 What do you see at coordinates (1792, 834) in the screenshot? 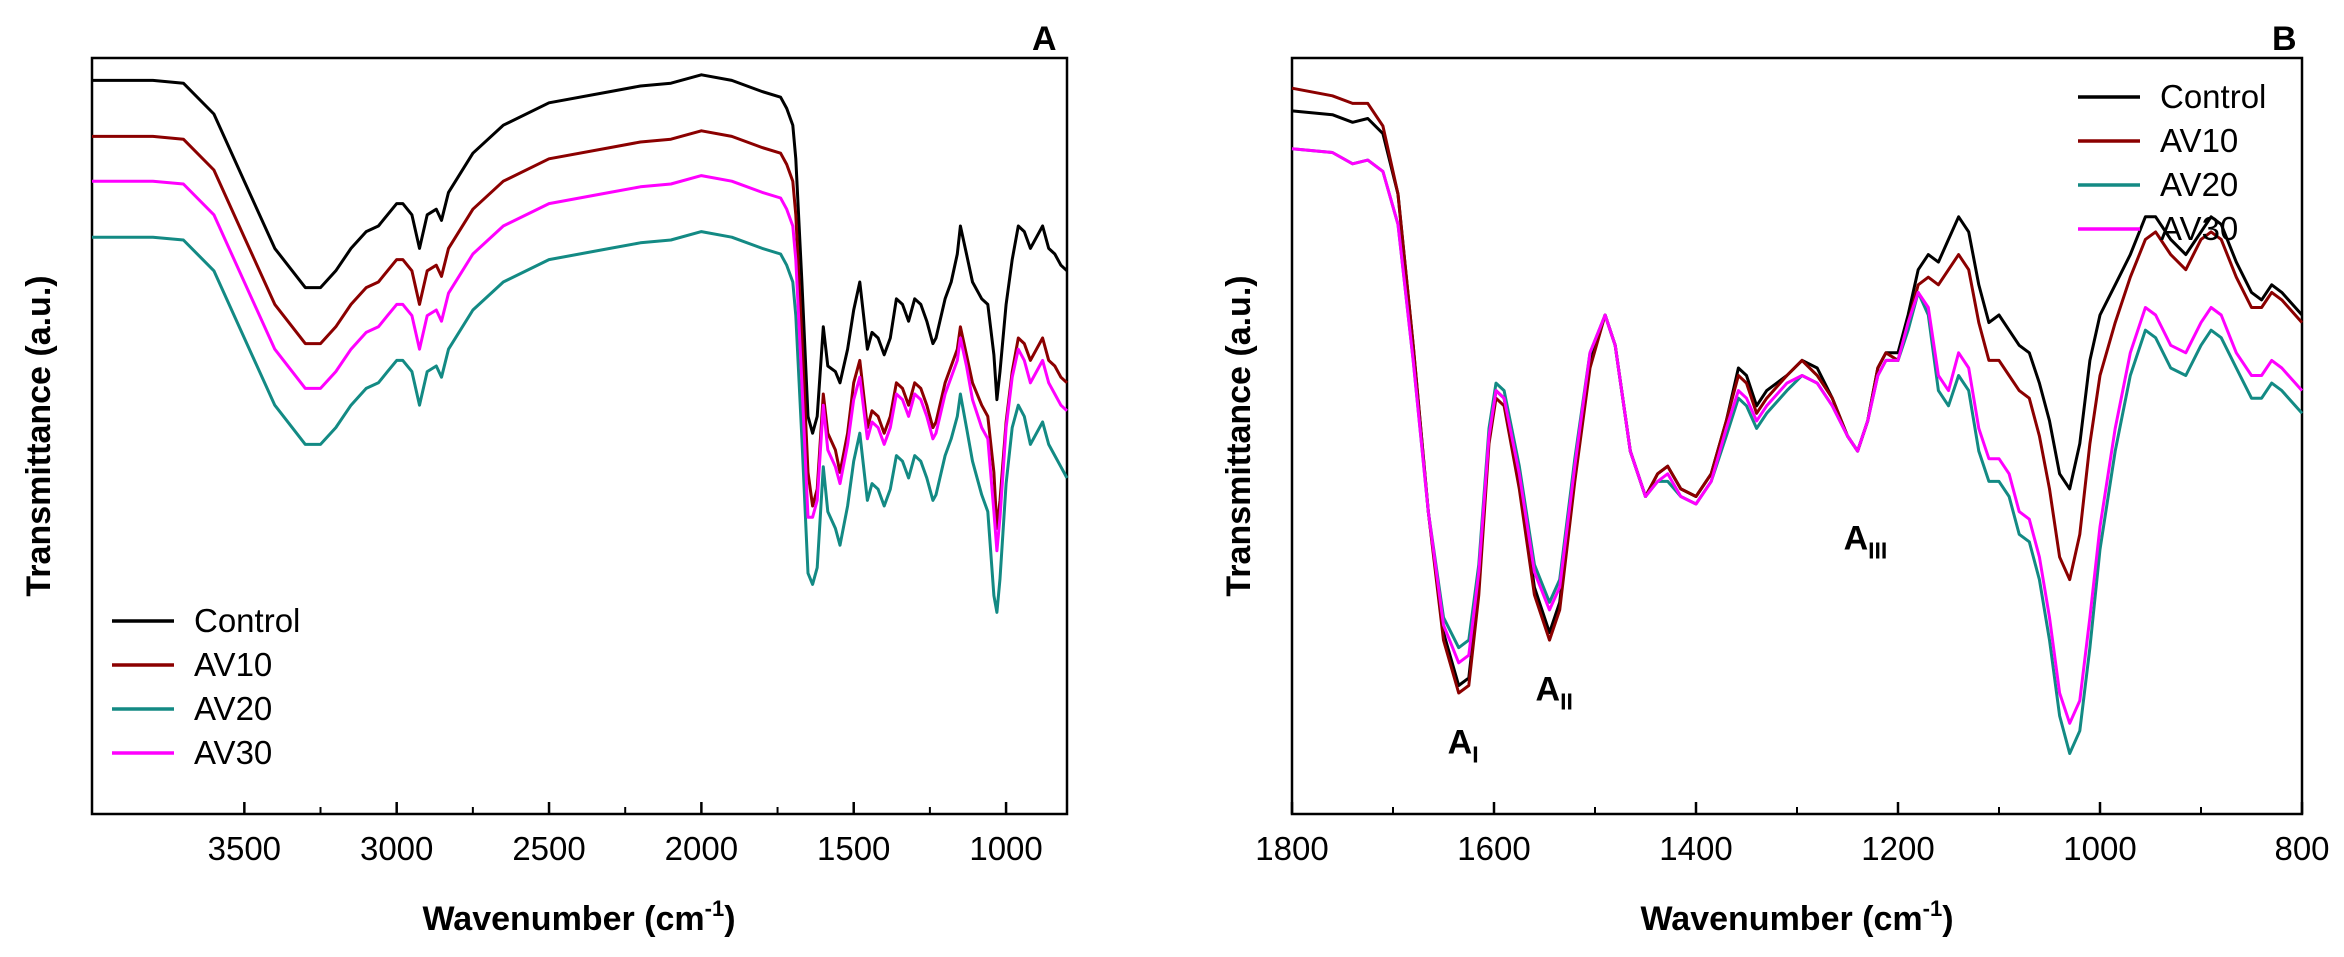
I see `panel-b-x-ticks: 1800 1600 1400 1200 1000 800` at bounding box center [1792, 834].